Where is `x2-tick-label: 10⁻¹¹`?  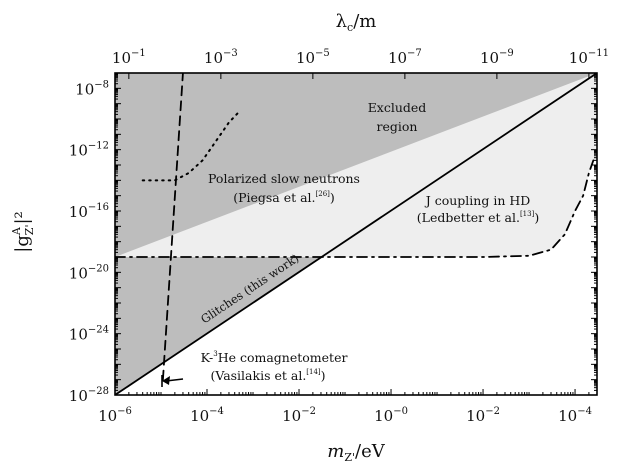 x2-tick-label: 10⁻¹¹ is located at coordinates (589, 57).